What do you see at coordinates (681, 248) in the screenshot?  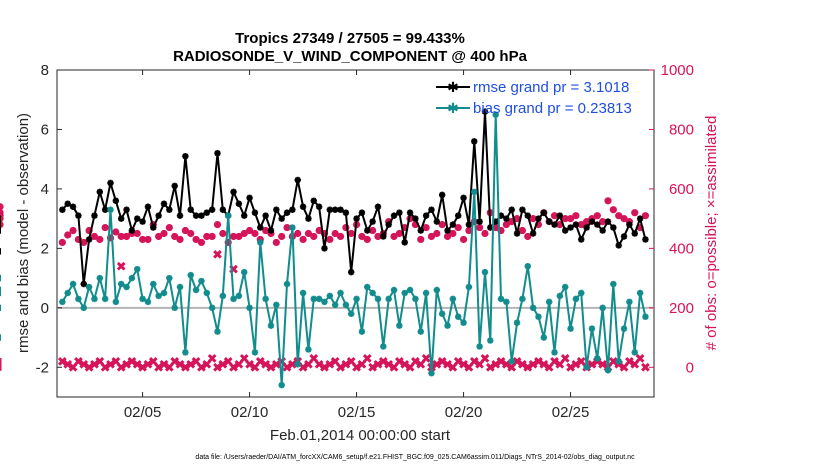 I see `y-right-tick-label: 400` at bounding box center [681, 248].